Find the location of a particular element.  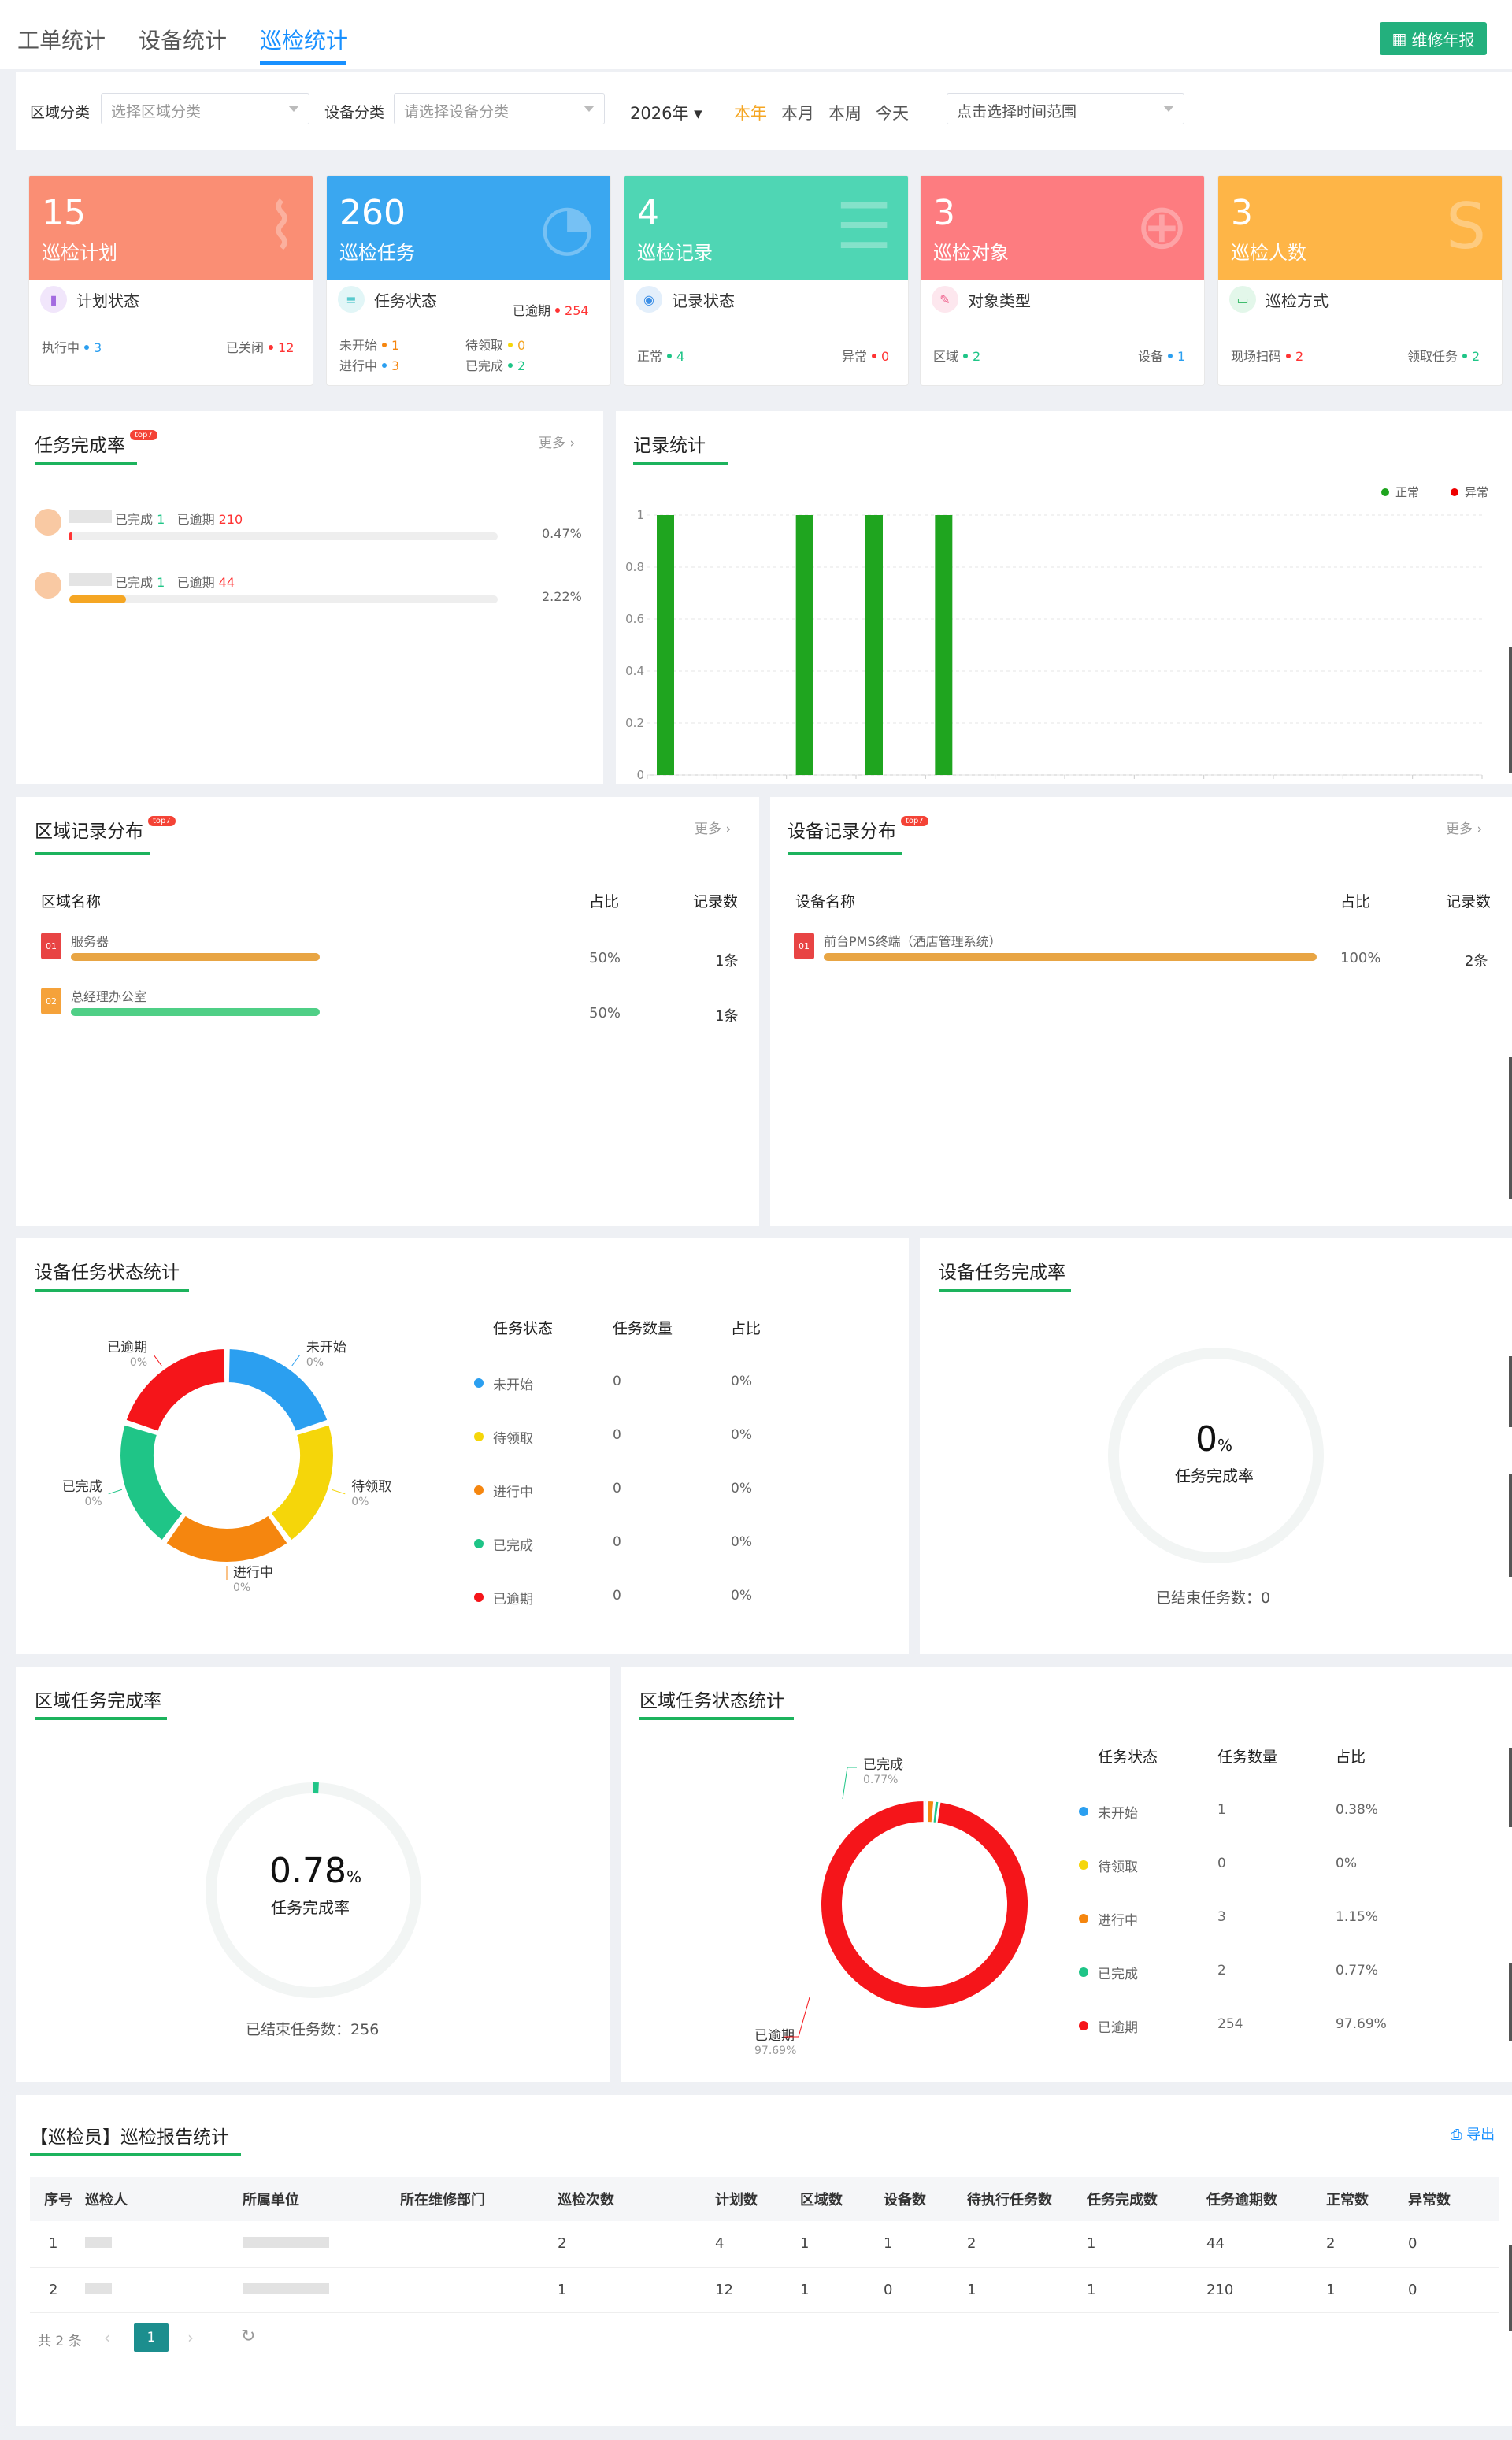

stat-card-inspectors: 3 巡检人数 S ▭ 巡检方式 现场扫码 2 领取任务 2 is located at coordinates (1360, 280).